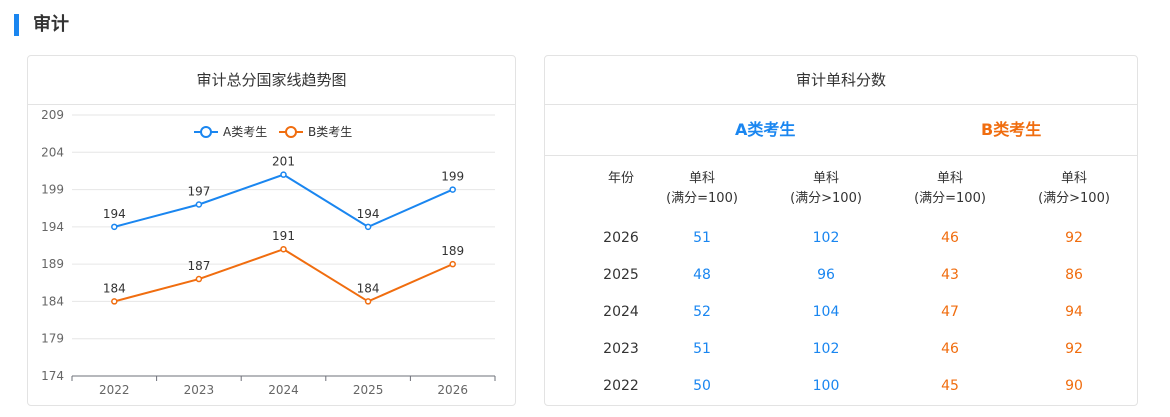 The image size is (1170, 417). I want to click on table-cell-score: 48, so click(702, 275).